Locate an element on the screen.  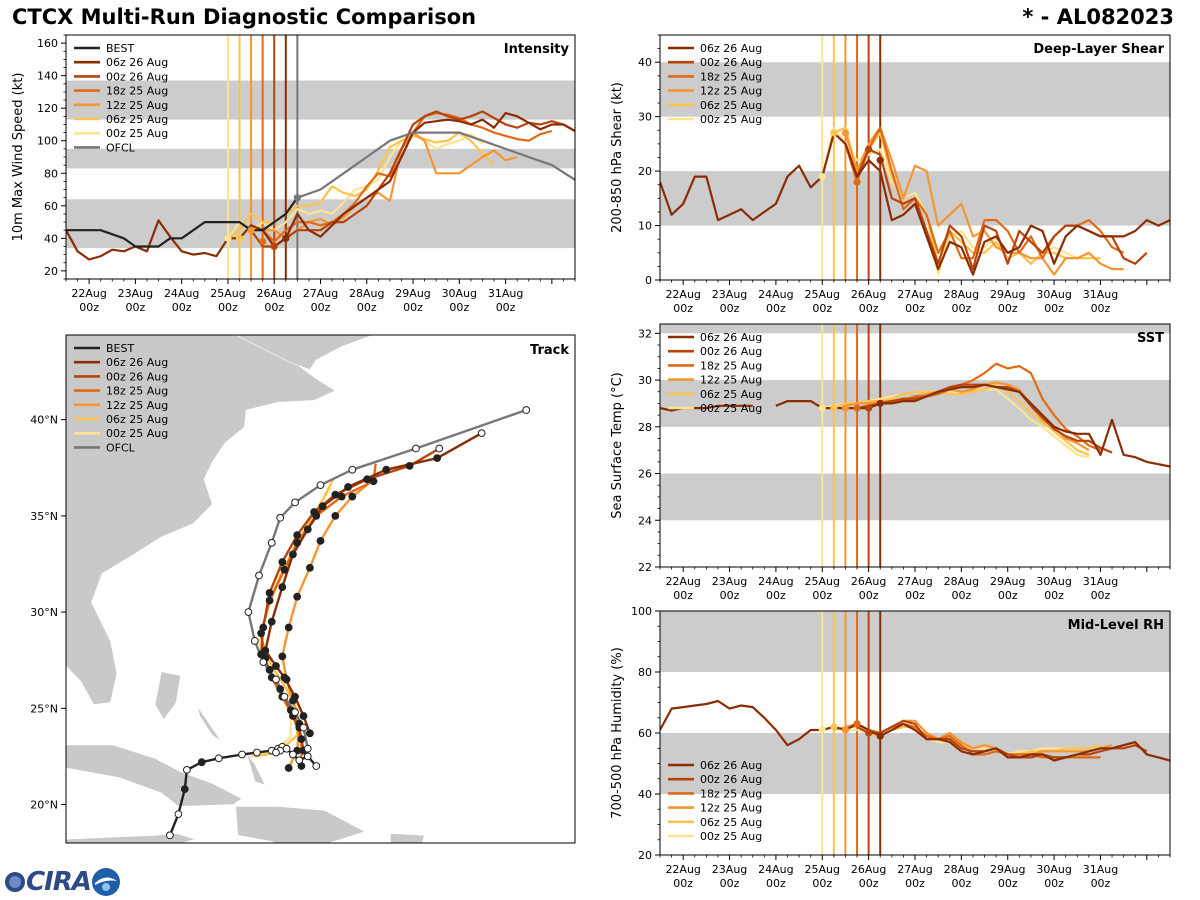
intensity-legend-label-best: BEST is located at coordinates (120, 48).